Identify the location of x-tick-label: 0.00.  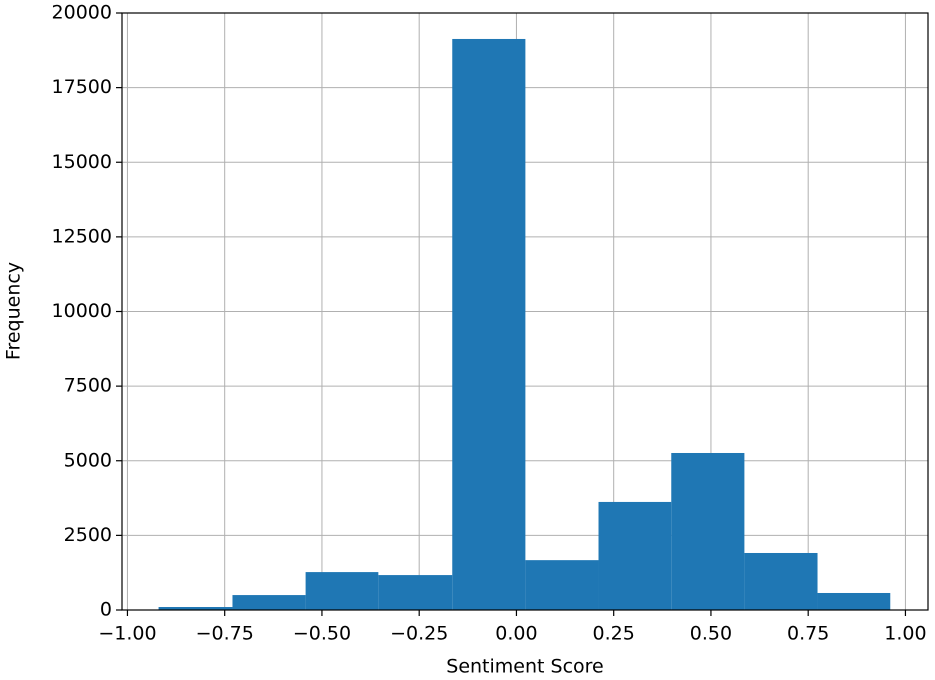
(516, 634).